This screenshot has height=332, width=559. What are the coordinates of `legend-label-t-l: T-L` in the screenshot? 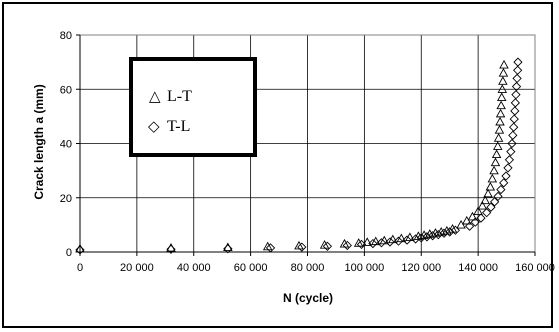 It's located at (178, 126).